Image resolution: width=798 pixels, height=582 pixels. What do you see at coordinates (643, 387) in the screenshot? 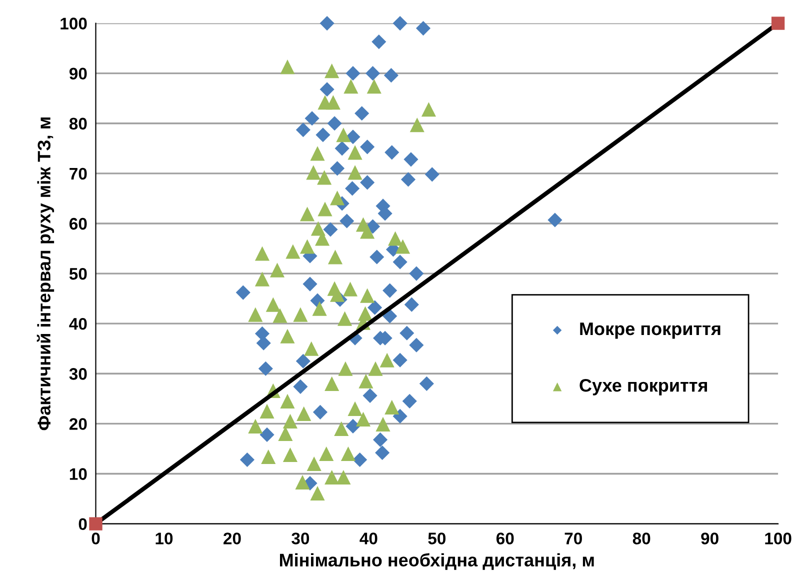
I see `legend-label: Сухе покриття` at bounding box center [643, 387].